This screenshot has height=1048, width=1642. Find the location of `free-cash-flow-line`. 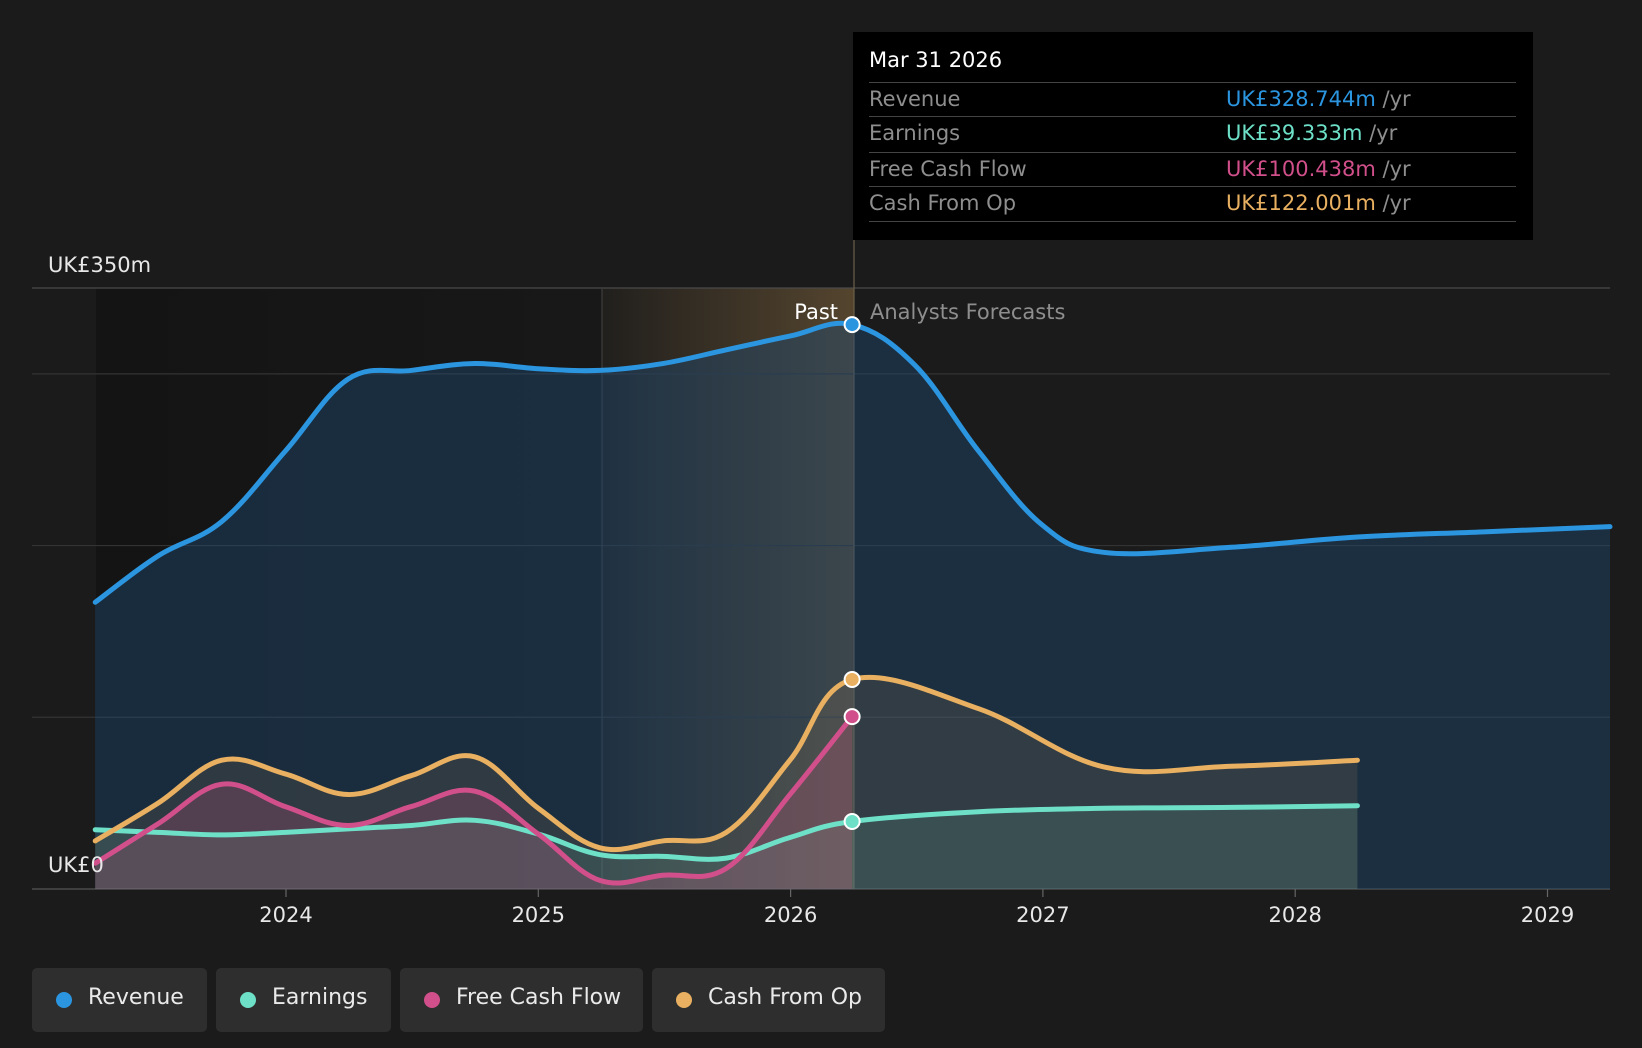

free-cash-flow-line is located at coordinates (473, 800).